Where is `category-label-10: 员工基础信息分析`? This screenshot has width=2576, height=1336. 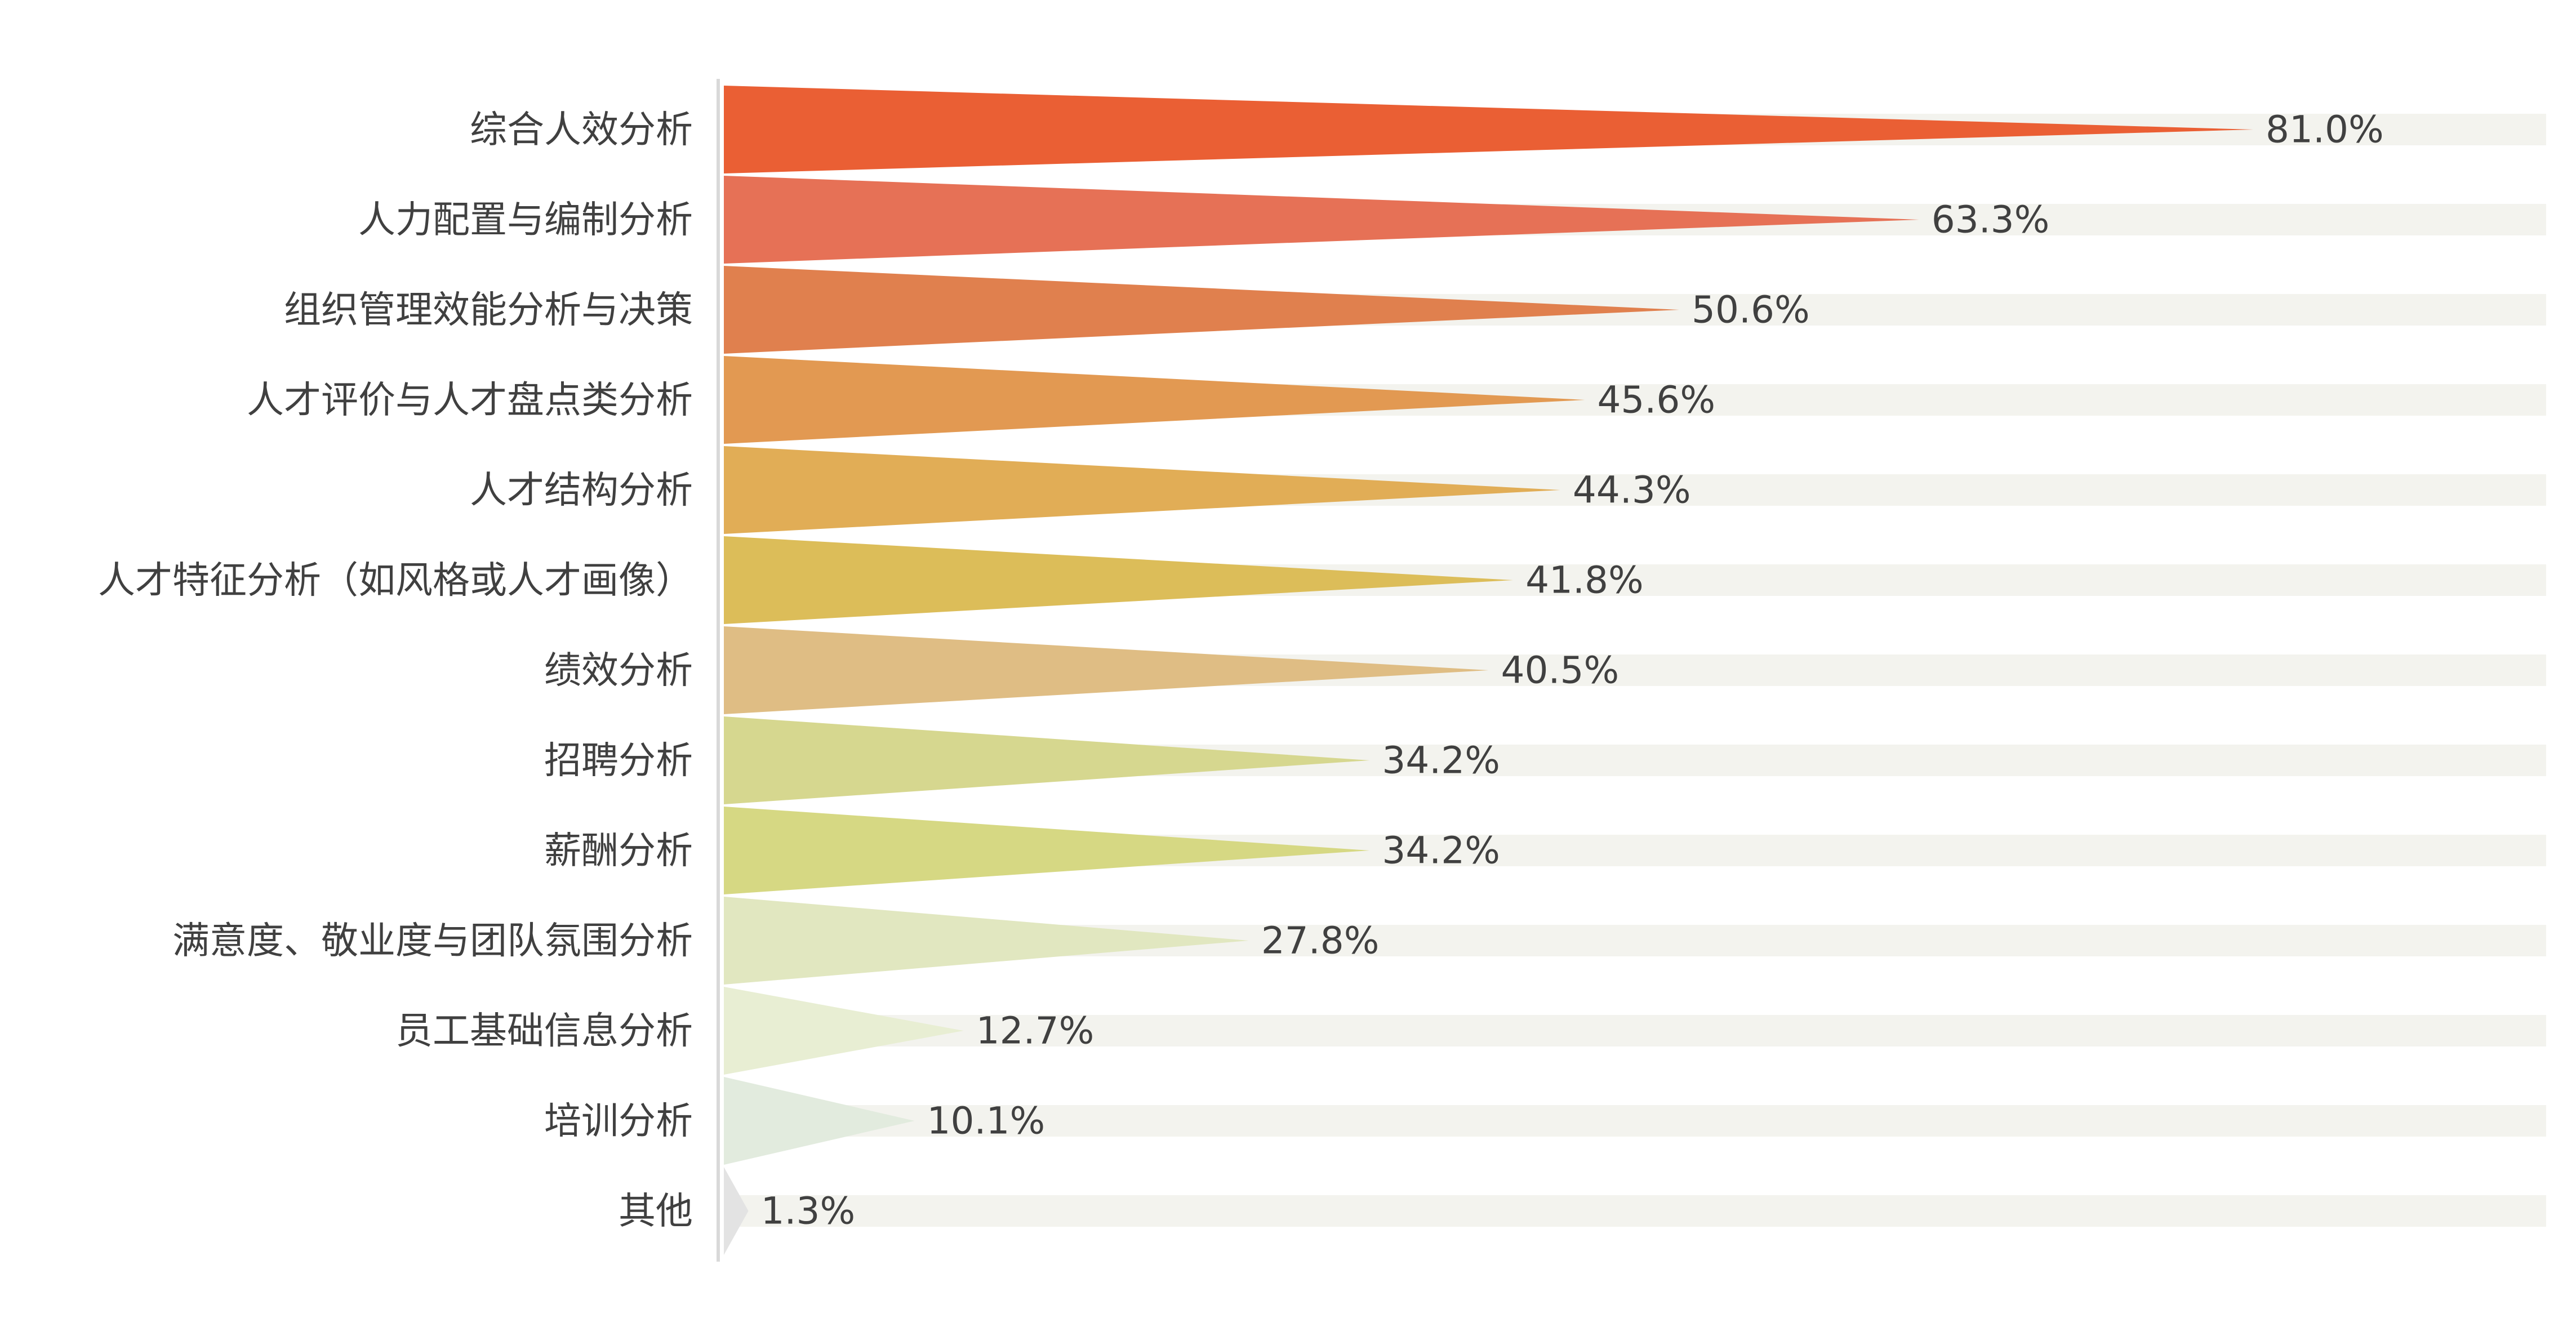
category-label-10: 员工基础信息分析 is located at coordinates (544, 1031).